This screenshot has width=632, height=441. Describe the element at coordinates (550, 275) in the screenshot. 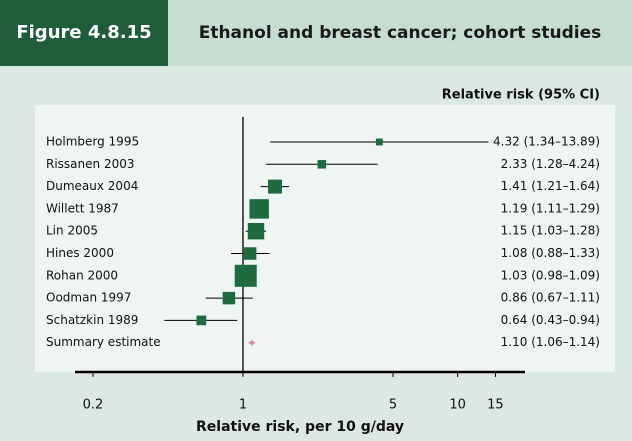

I see `value-label: 1.03 (0.98–1.09)` at that location.